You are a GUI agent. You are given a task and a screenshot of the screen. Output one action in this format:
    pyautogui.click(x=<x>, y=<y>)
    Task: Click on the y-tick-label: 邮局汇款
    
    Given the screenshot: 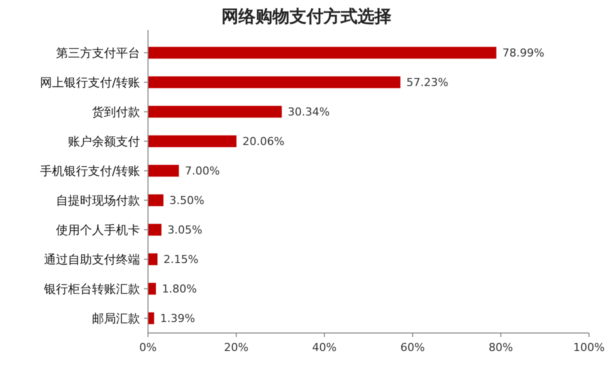 What is the action you would take?
    pyautogui.click(x=116, y=318)
    